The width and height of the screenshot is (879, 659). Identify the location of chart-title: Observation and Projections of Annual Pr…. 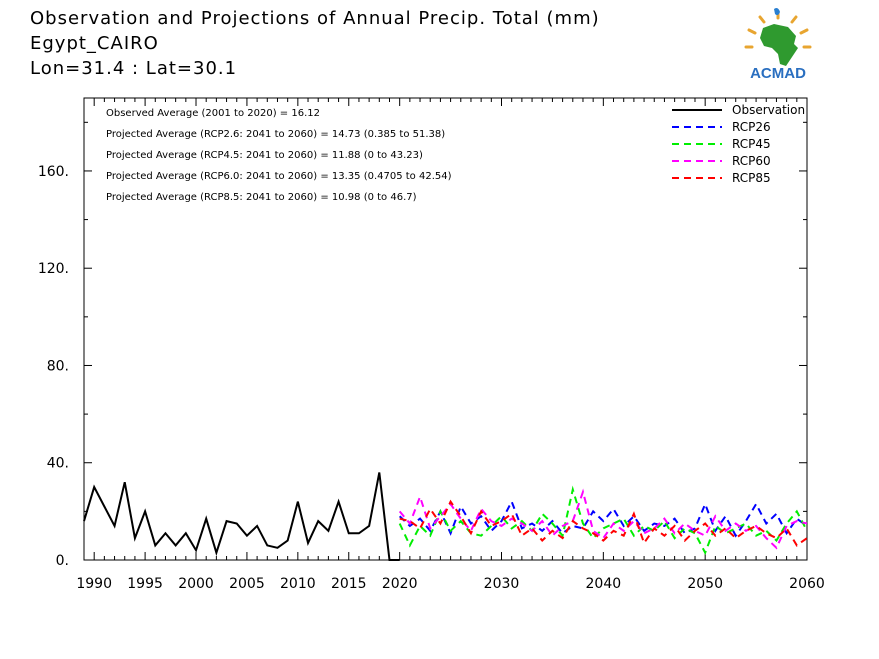
(315, 18).